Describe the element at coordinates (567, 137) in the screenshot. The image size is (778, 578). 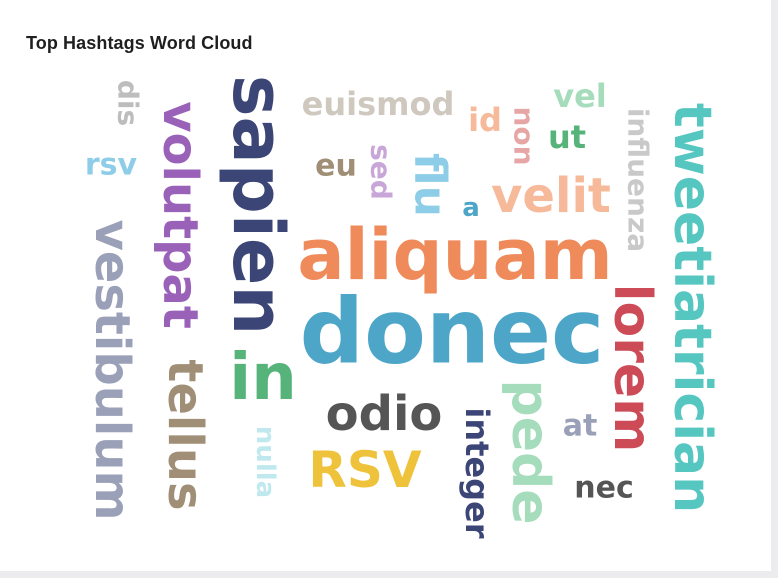
I see `word-ut: ut` at that location.